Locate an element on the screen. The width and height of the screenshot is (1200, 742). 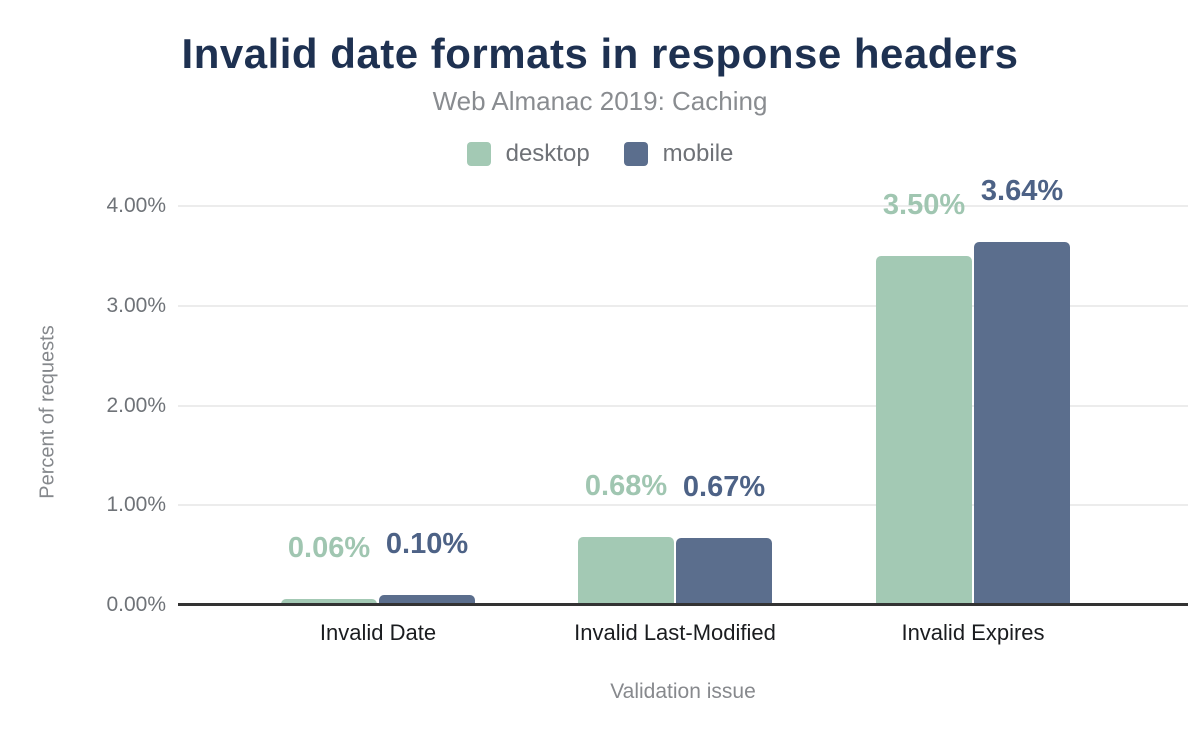
bar-value-label-mobile-0: 0.10% is located at coordinates (427, 544).